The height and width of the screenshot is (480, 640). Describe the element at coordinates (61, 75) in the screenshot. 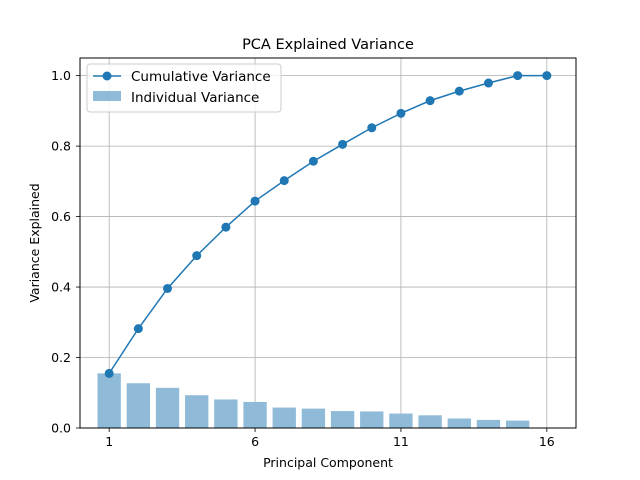

I see `y-tick-label-5: 1.0` at that location.